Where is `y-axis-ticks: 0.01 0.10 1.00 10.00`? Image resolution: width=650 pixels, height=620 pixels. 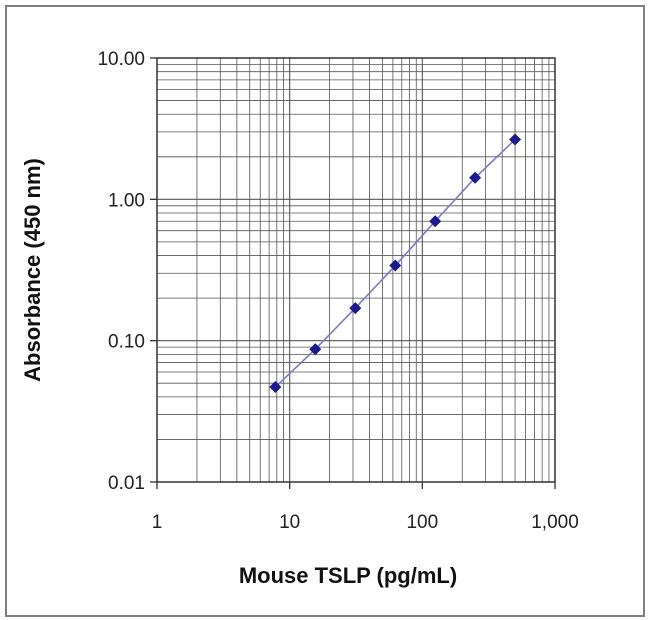
y-axis-ticks: 0.01 0.10 1.00 10.00 is located at coordinates (127, 271).